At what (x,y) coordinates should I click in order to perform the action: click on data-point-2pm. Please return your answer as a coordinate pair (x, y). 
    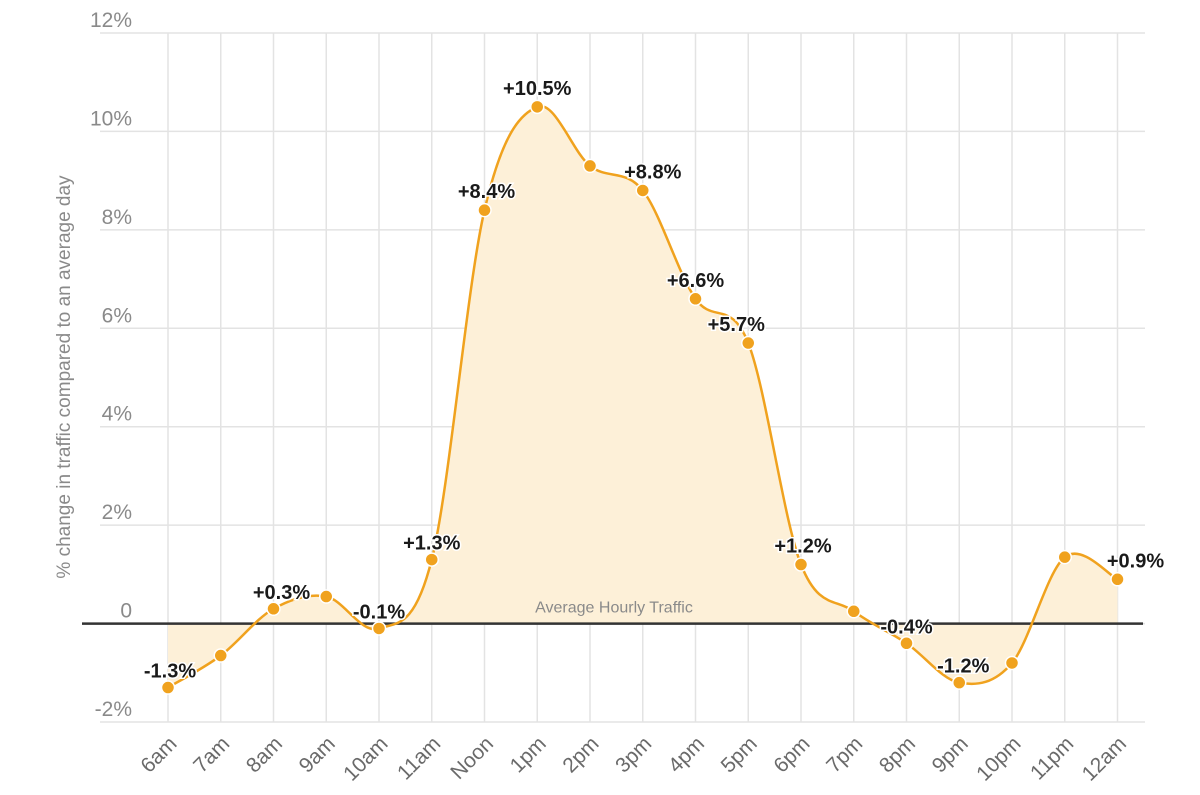
    Looking at the image, I should click on (590, 166).